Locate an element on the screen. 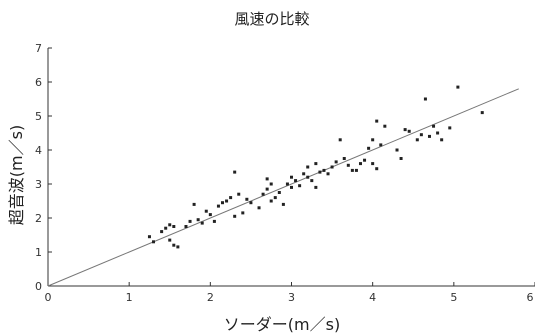  x-tick-label: 0 is located at coordinates (48, 297).